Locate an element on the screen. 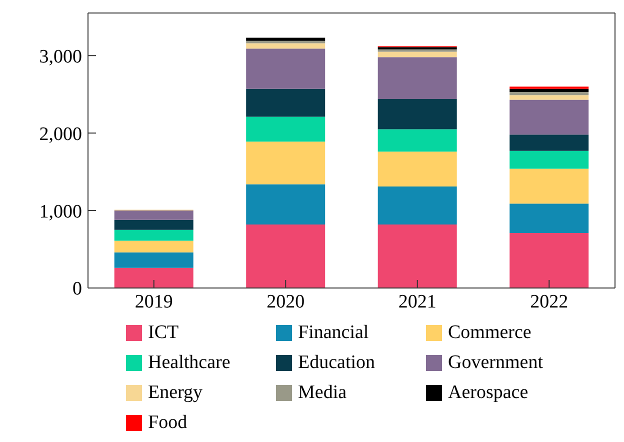 The image size is (624, 442). legend-label: Government is located at coordinates (495, 363).